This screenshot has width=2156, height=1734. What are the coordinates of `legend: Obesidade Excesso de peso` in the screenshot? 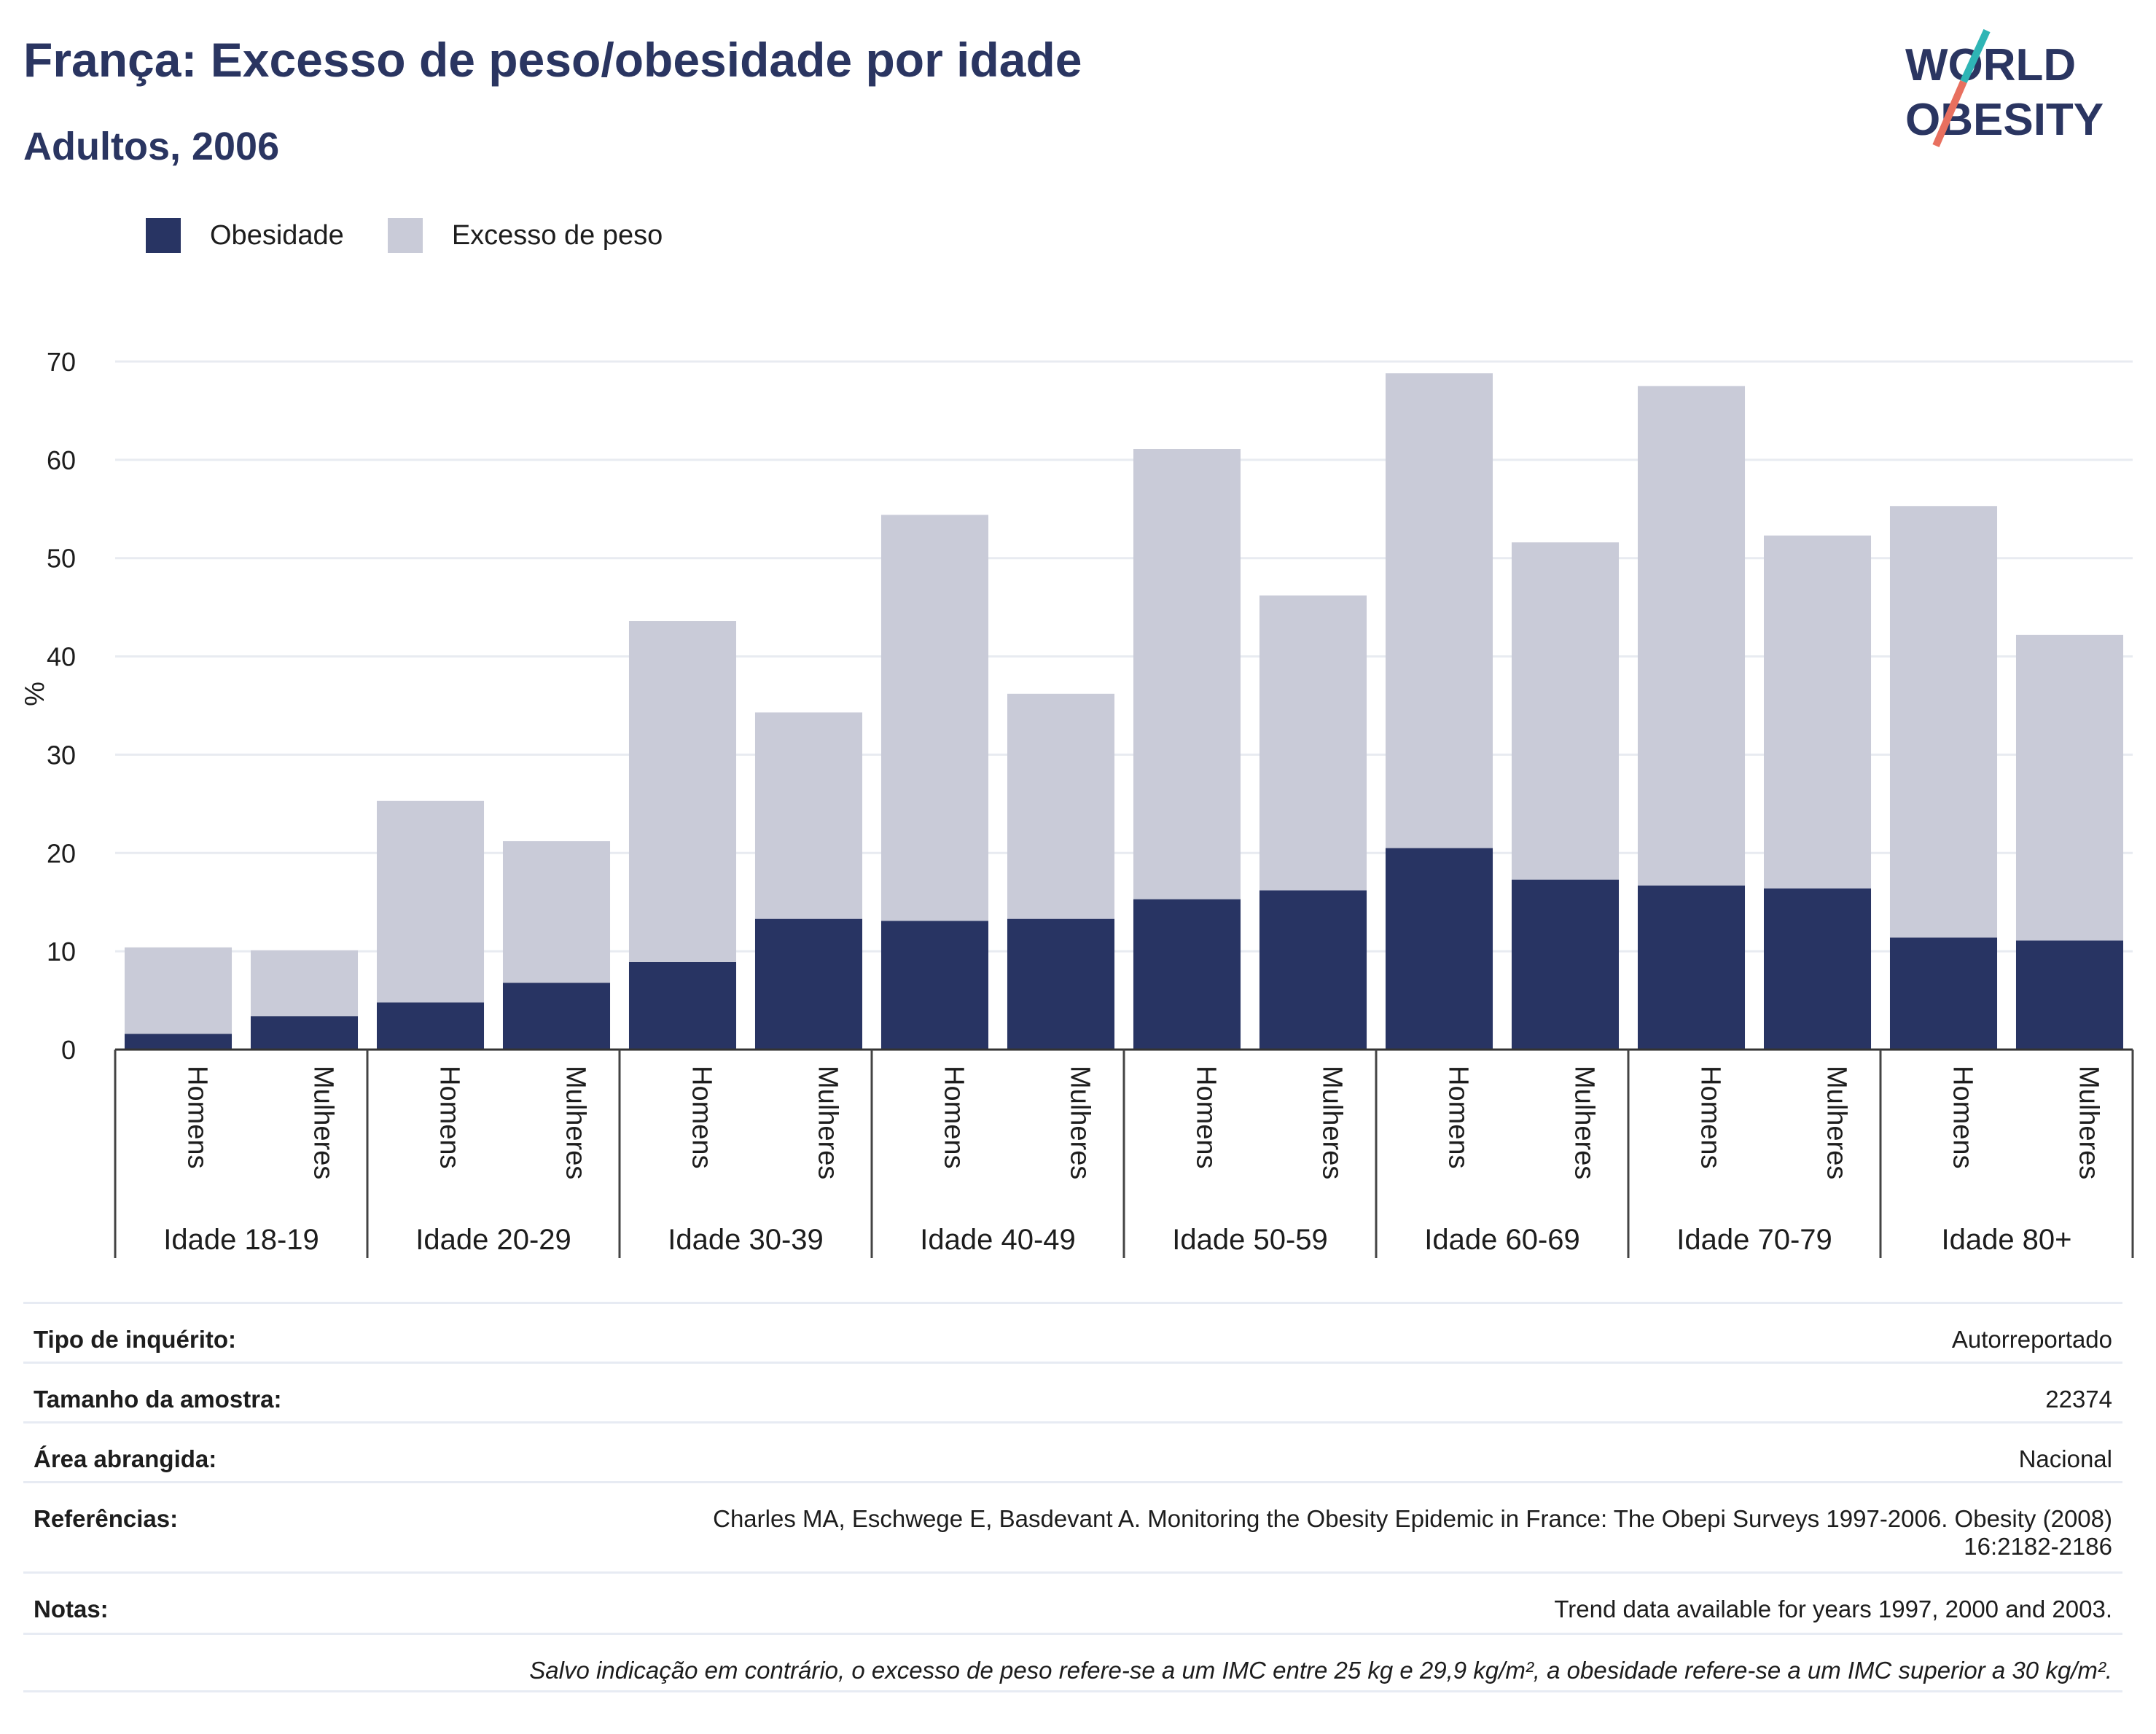 It's located at (426, 235).